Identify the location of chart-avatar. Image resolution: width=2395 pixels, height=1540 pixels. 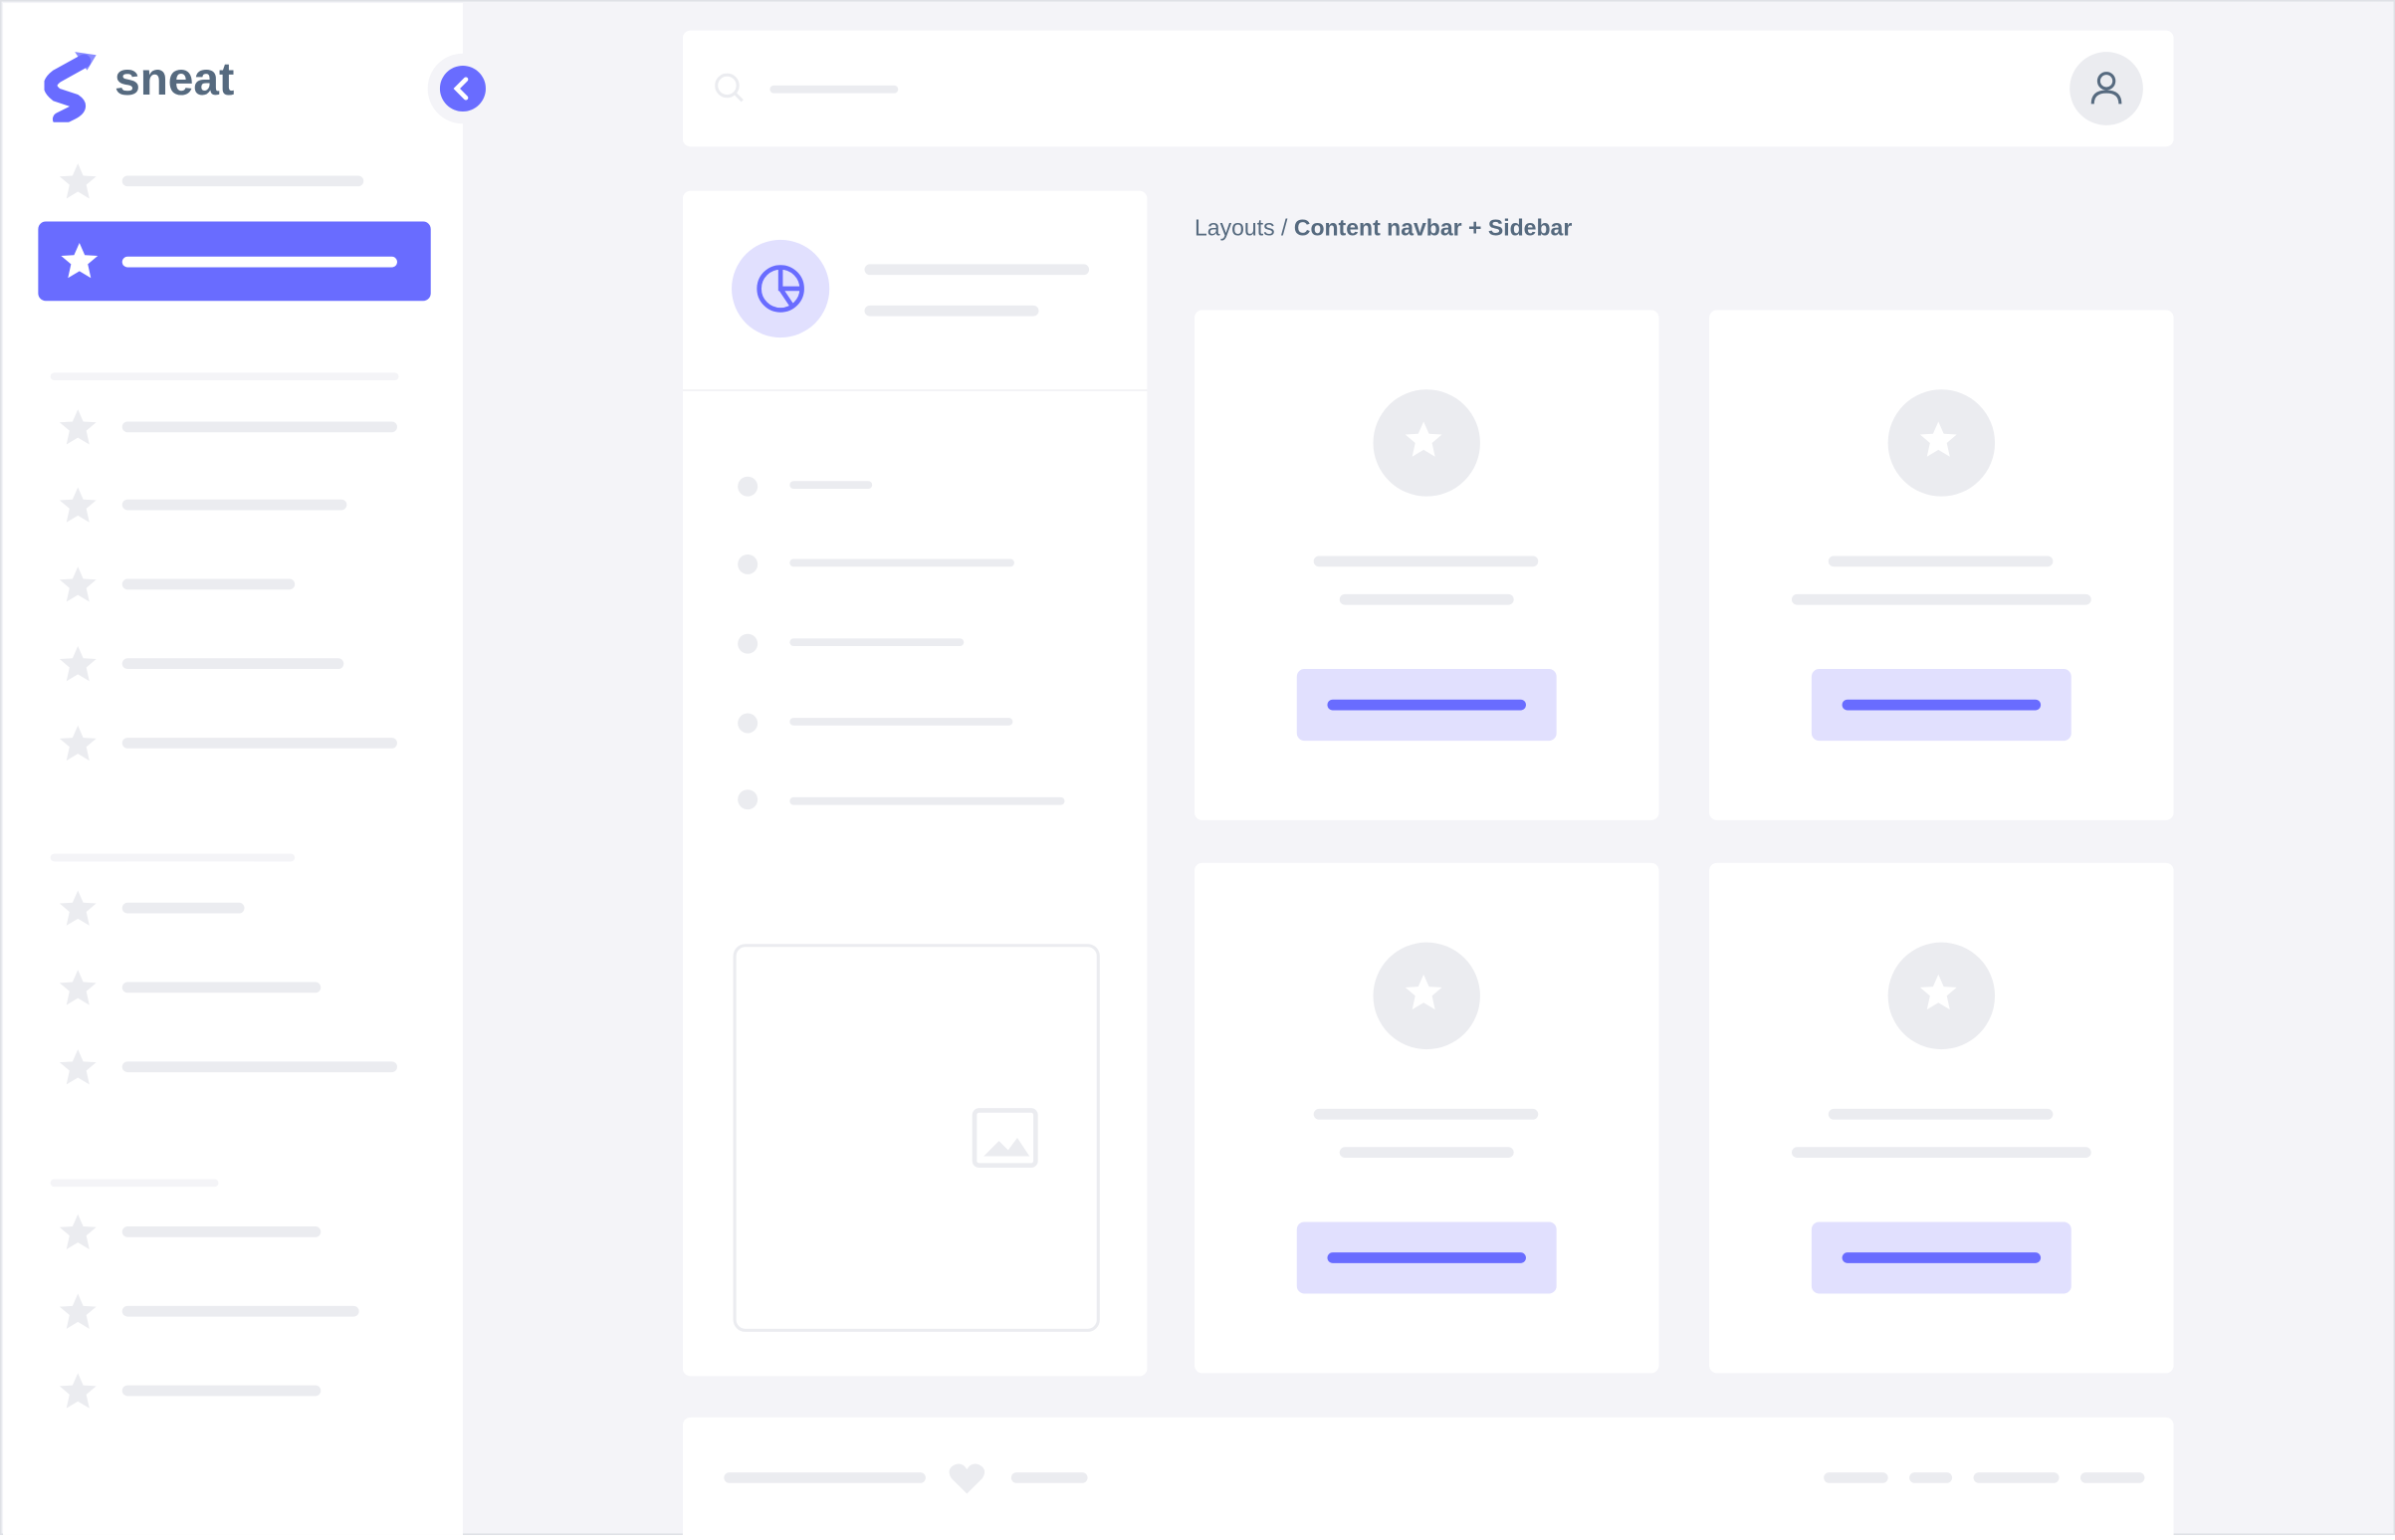
(781, 288).